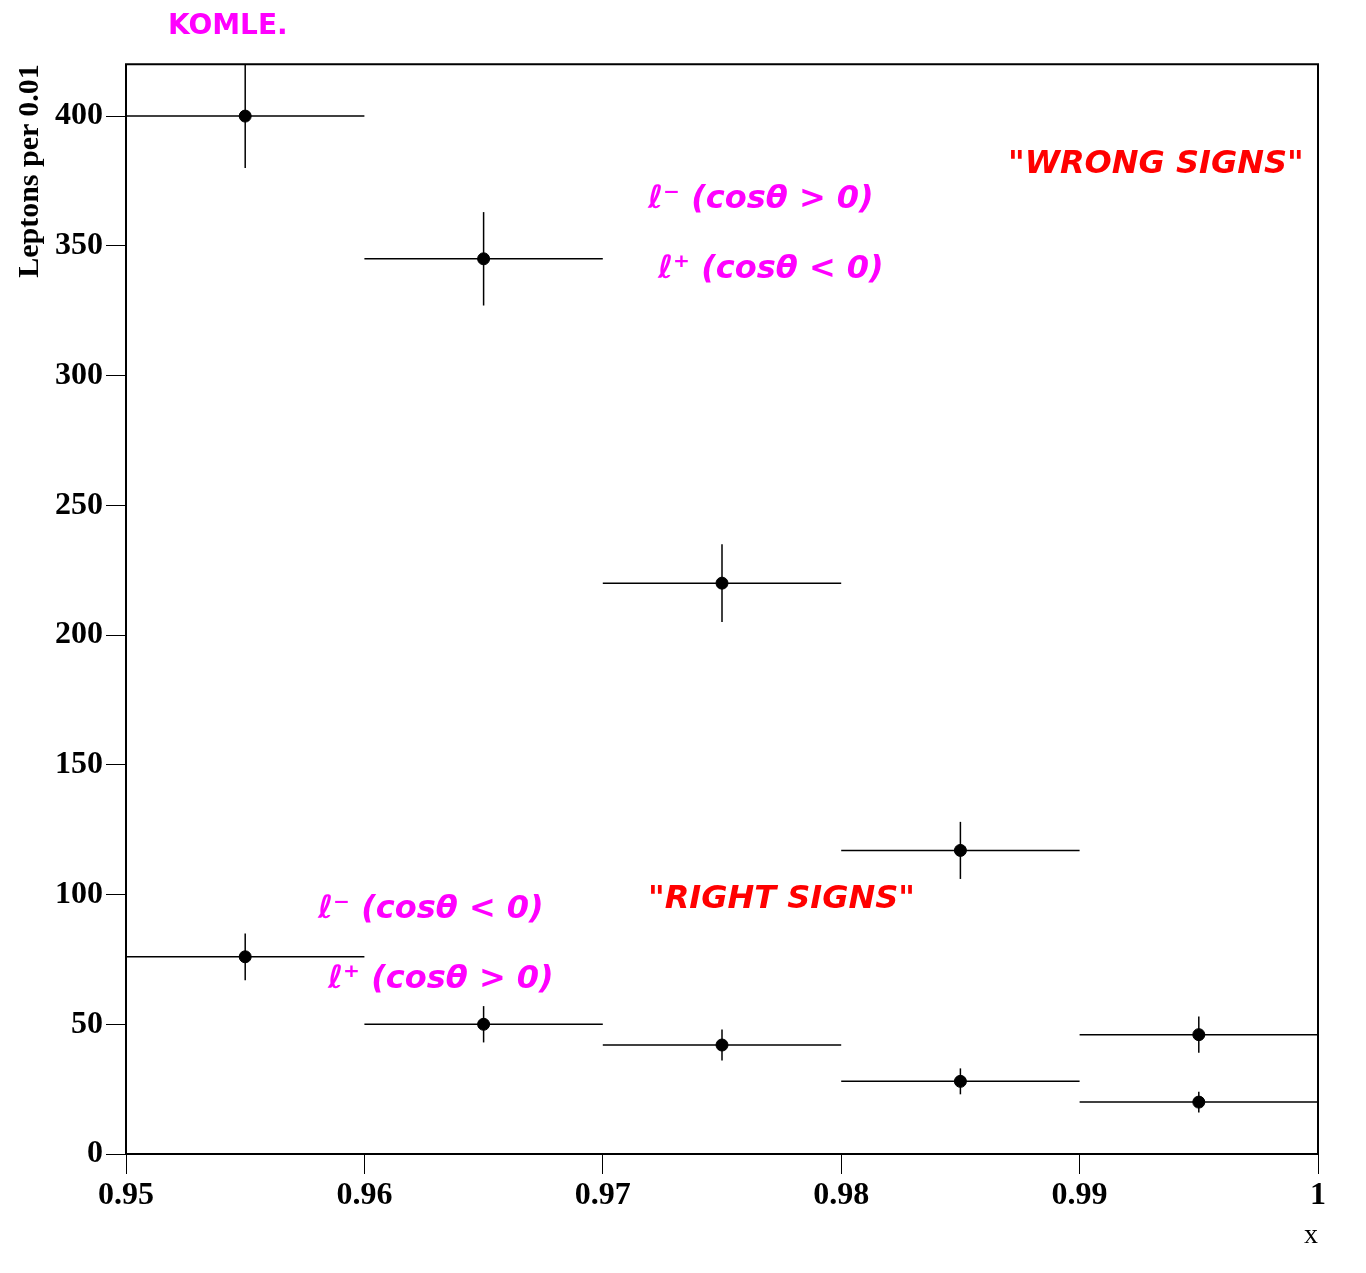 The image size is (1366, 1273). What do you see at coordinates (1079, 1193) in the screenshot?
I see `x-tick-label: 0.99` at bounding box center [1079, 1193].